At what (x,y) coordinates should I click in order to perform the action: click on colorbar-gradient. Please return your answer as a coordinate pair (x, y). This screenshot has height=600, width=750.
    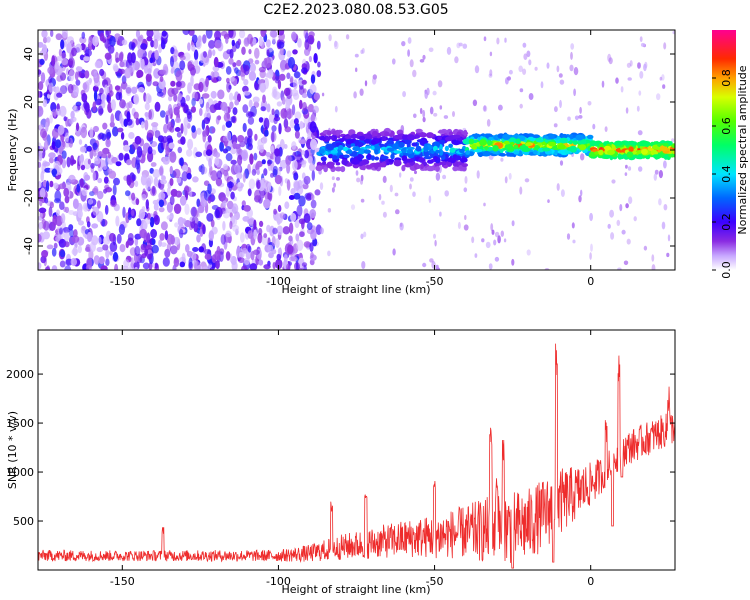
    Looking at the image, I should click on (724, 150).